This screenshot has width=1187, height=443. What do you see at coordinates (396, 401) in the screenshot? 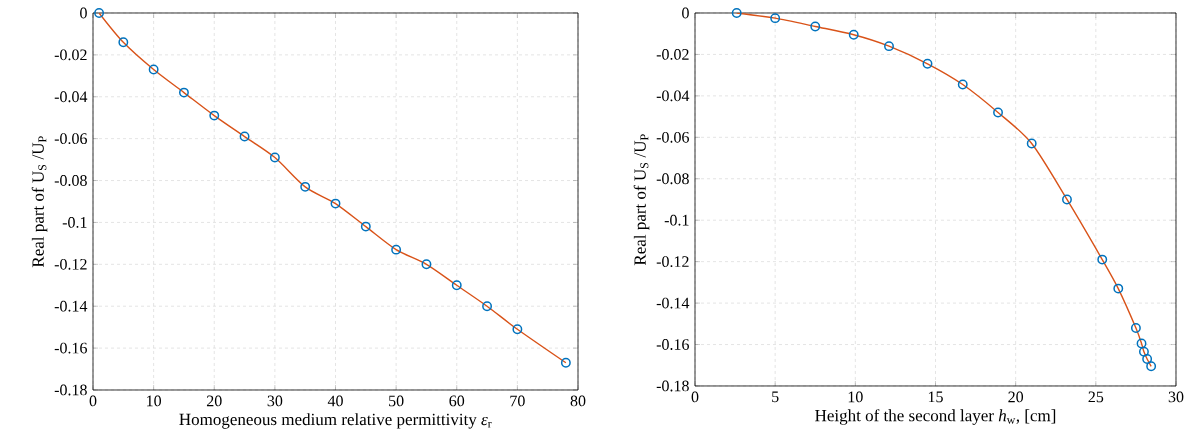
I see `x-tick-label: 50` at bounding box center [396, 401].